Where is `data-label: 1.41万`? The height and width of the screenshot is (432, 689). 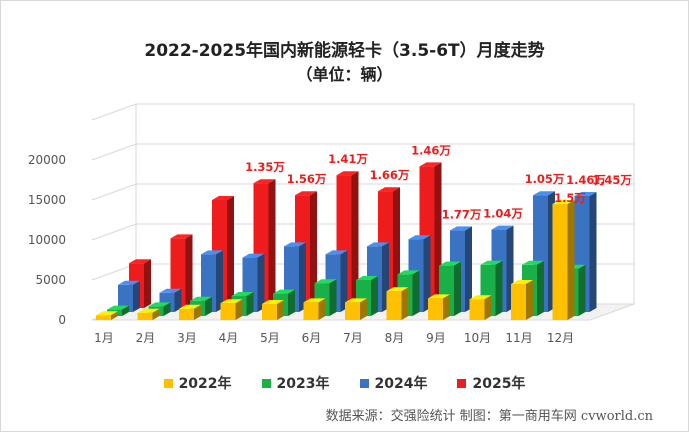 data-label: 1.41万 is located at coordinates (348, 159).